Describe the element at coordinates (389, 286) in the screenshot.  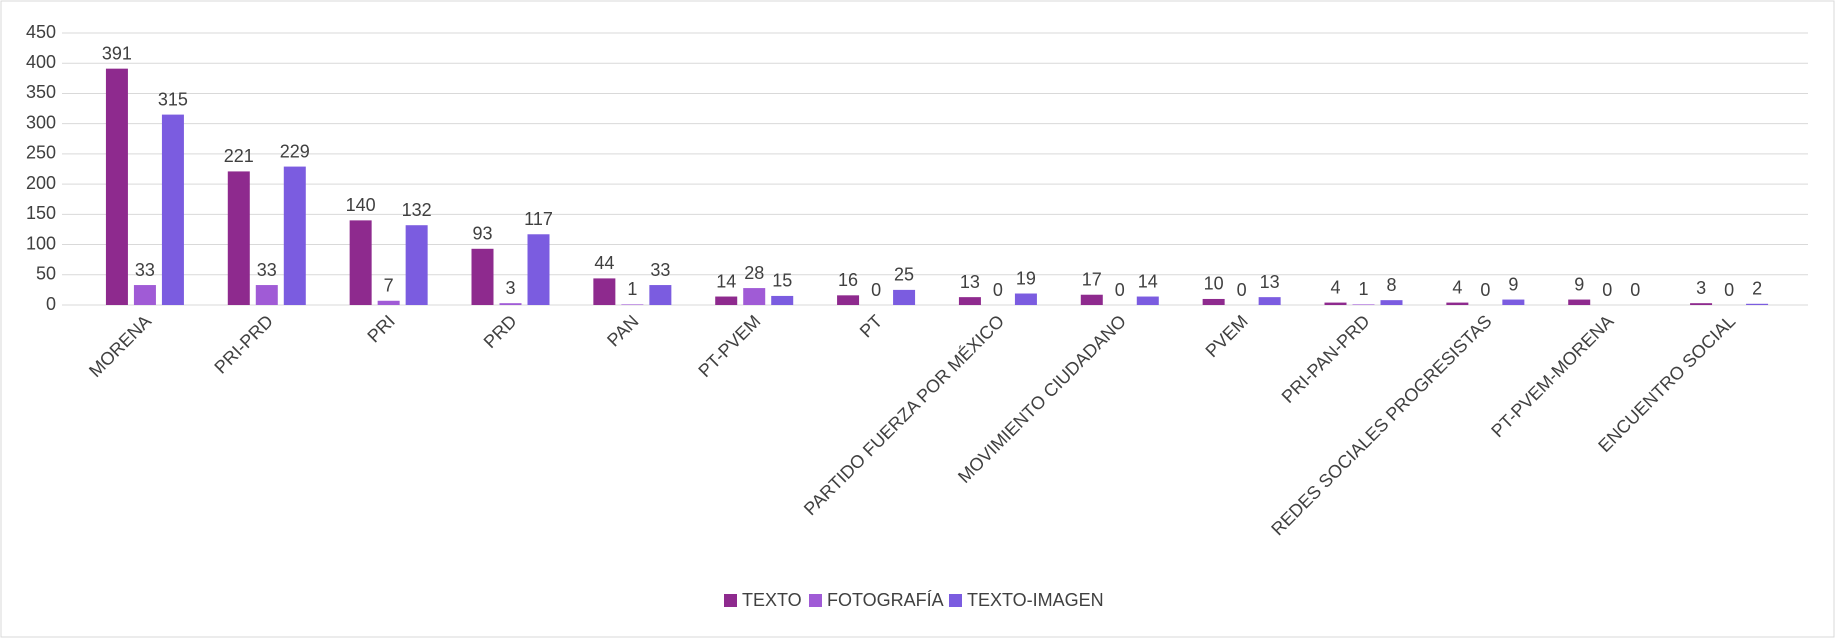
I see `data-label: 7` at that location.